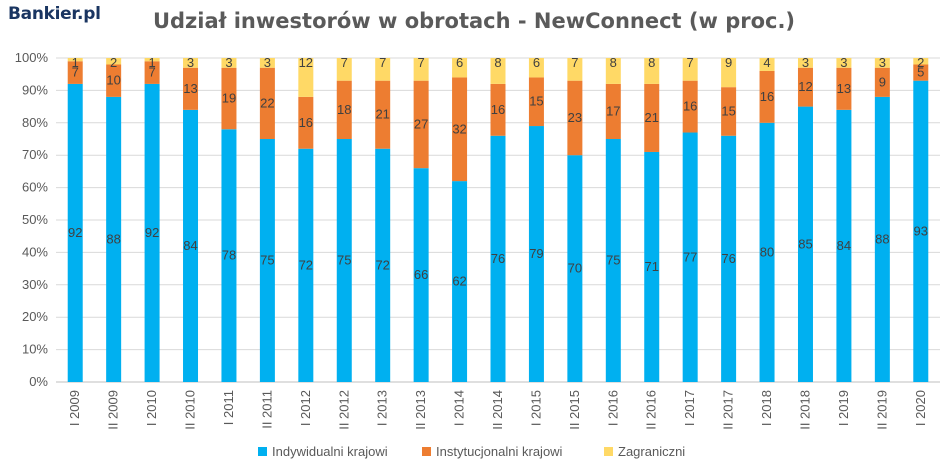  I want to click on x-tick-label: I 2009, so click(74, 408).